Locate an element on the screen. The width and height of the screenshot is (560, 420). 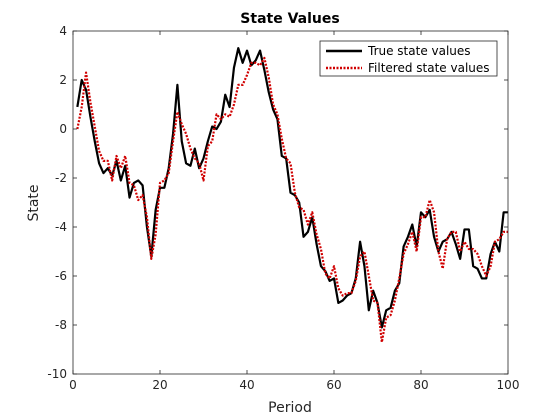
legend-label-true: True state values is located at coordinates (419, 51).